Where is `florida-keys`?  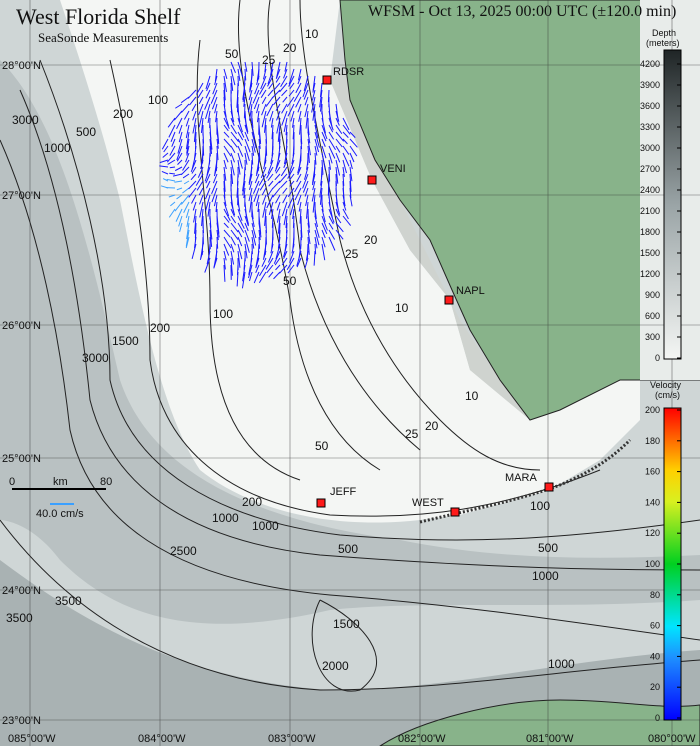
florida-keys is located at coordinates (525, 481).